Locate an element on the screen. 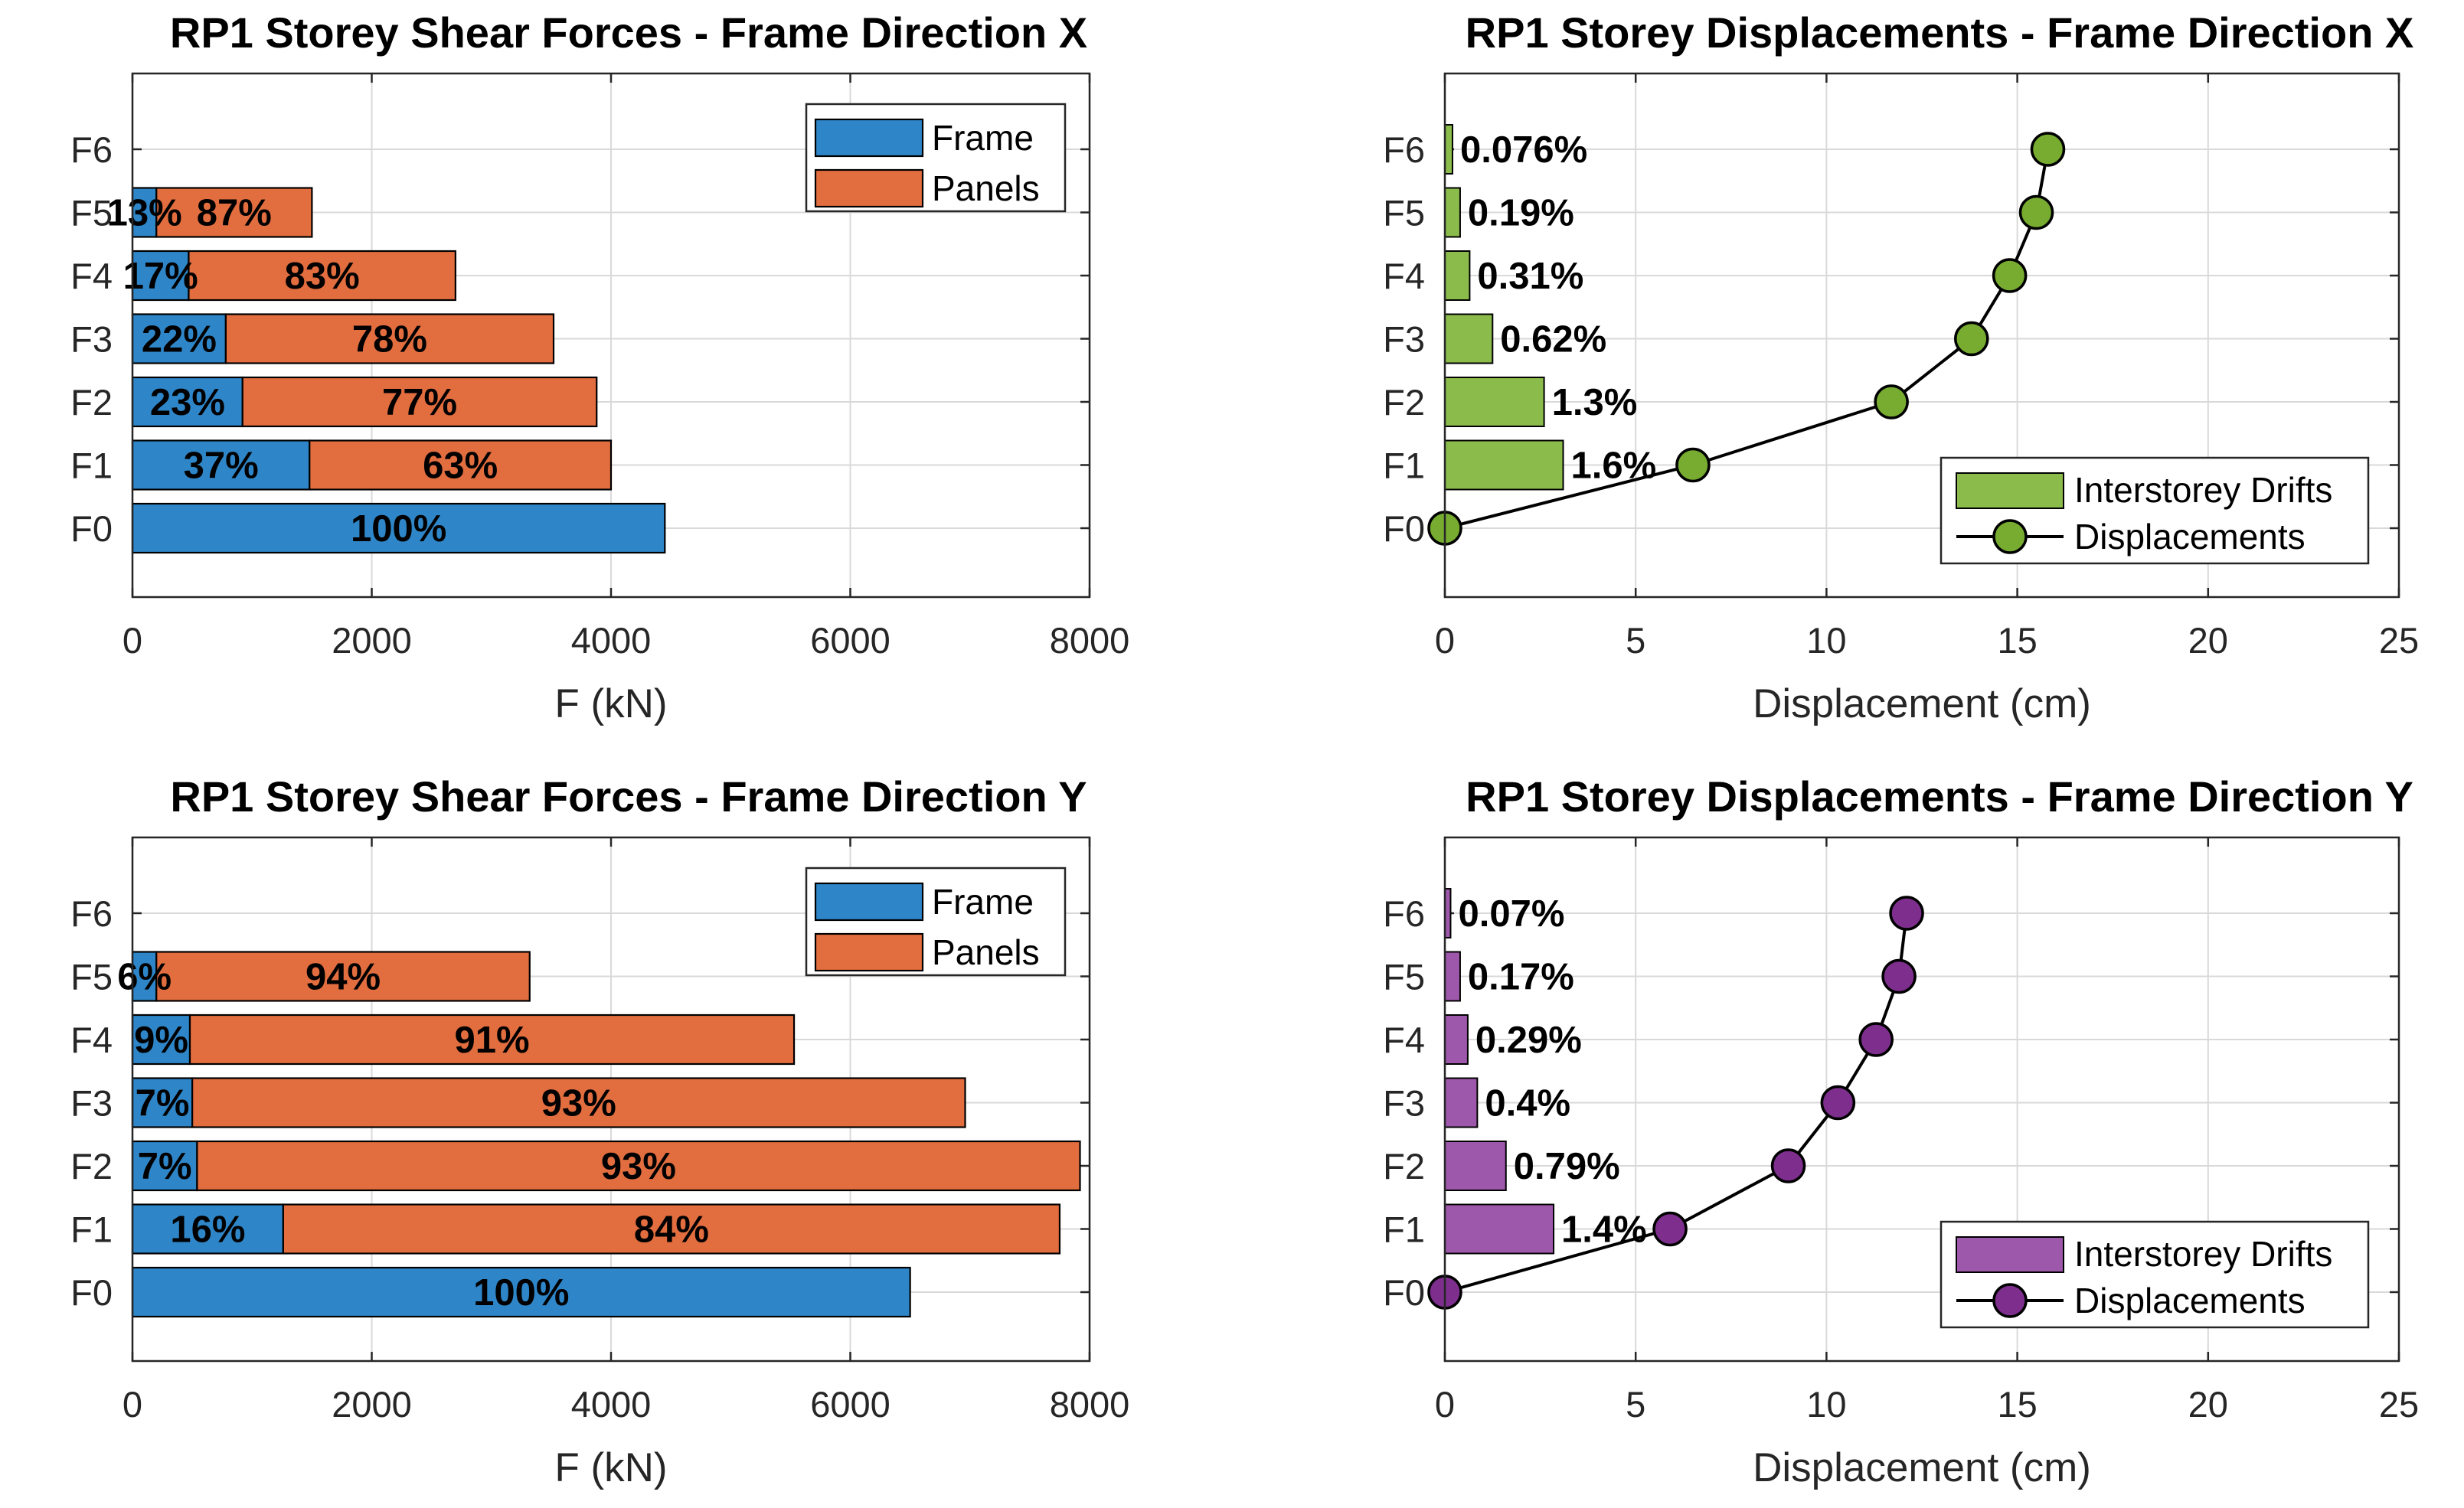  x-tick-label: 4000 is located at coordinates (611, 640).